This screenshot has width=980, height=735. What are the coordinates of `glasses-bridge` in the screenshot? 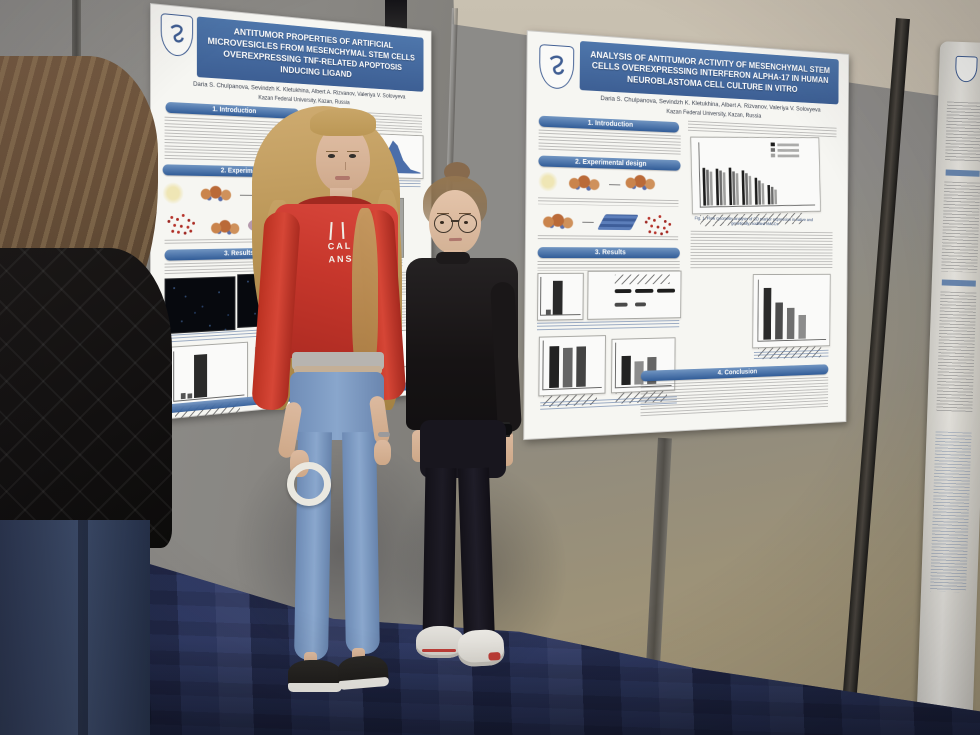 It's located at (455, 221).